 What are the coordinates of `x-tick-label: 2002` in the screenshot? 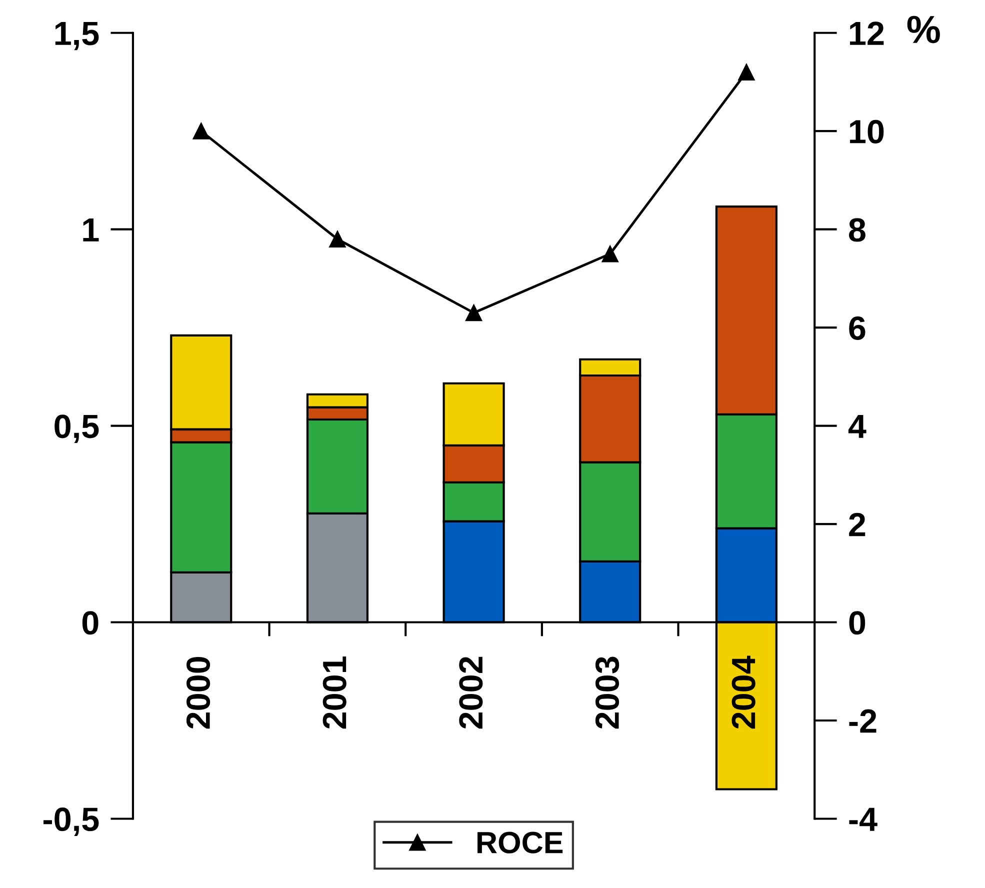 It's located at (471, 692).